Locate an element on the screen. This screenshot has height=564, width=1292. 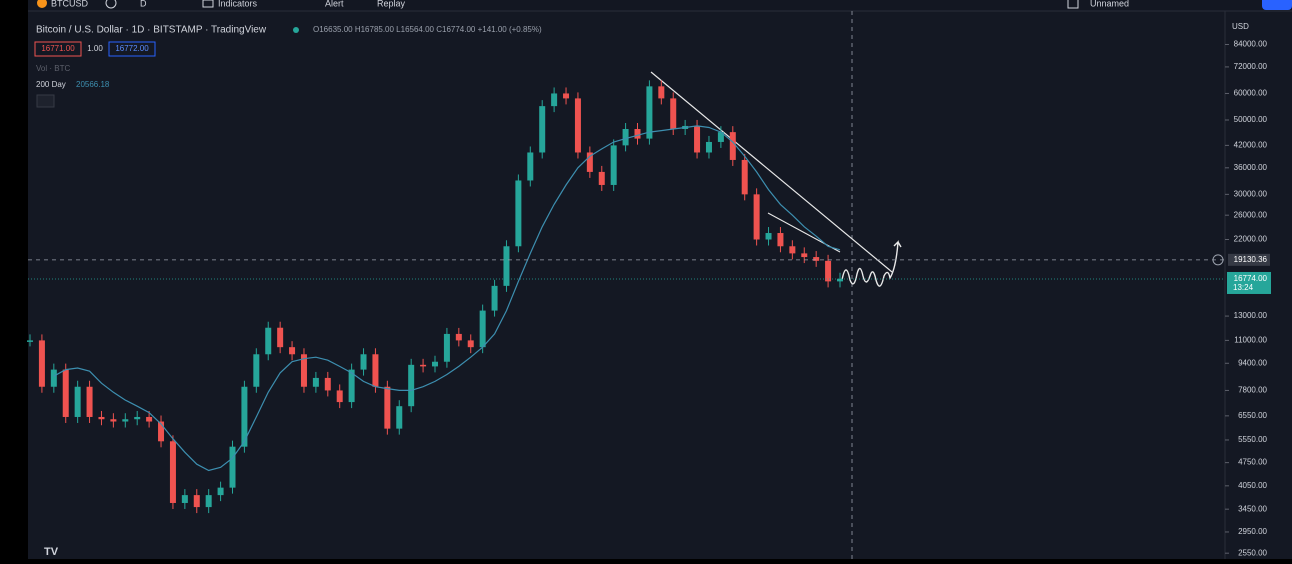
ma-value: 20566.18 is located at coordinates (93, 84).